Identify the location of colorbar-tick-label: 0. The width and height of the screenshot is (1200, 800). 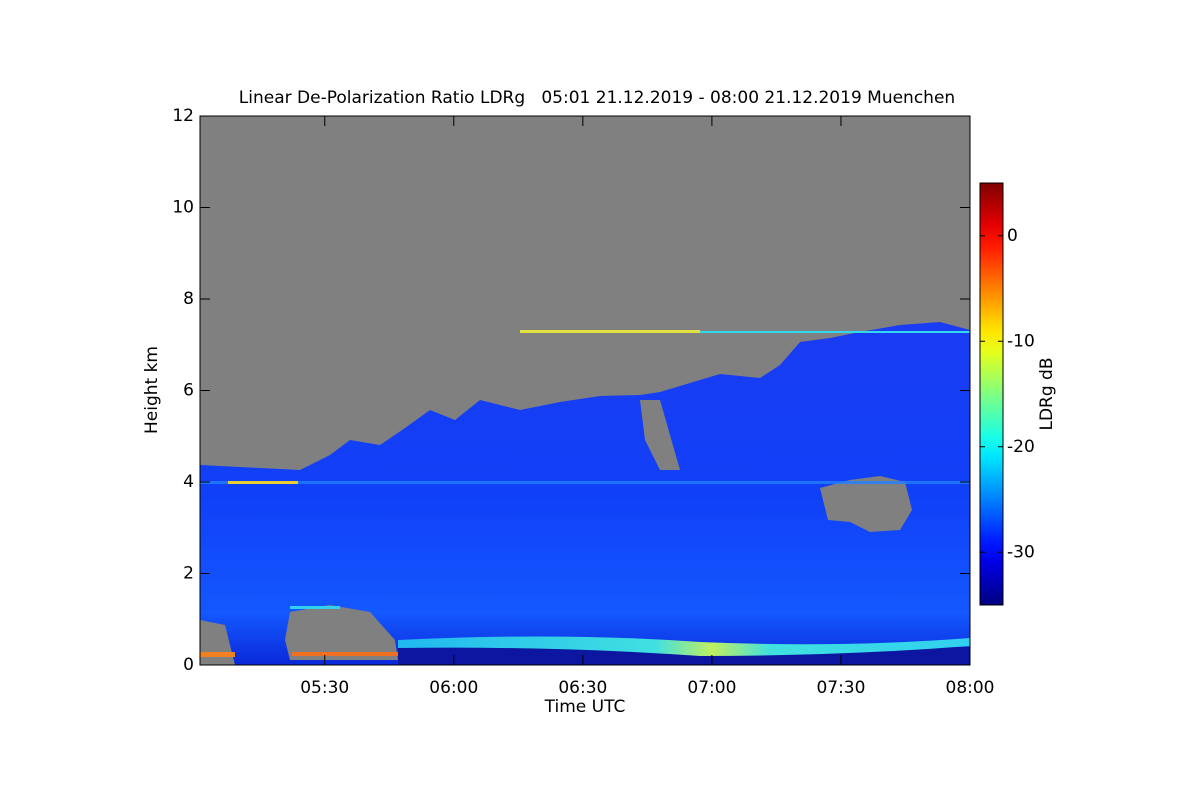
(1012, 236).